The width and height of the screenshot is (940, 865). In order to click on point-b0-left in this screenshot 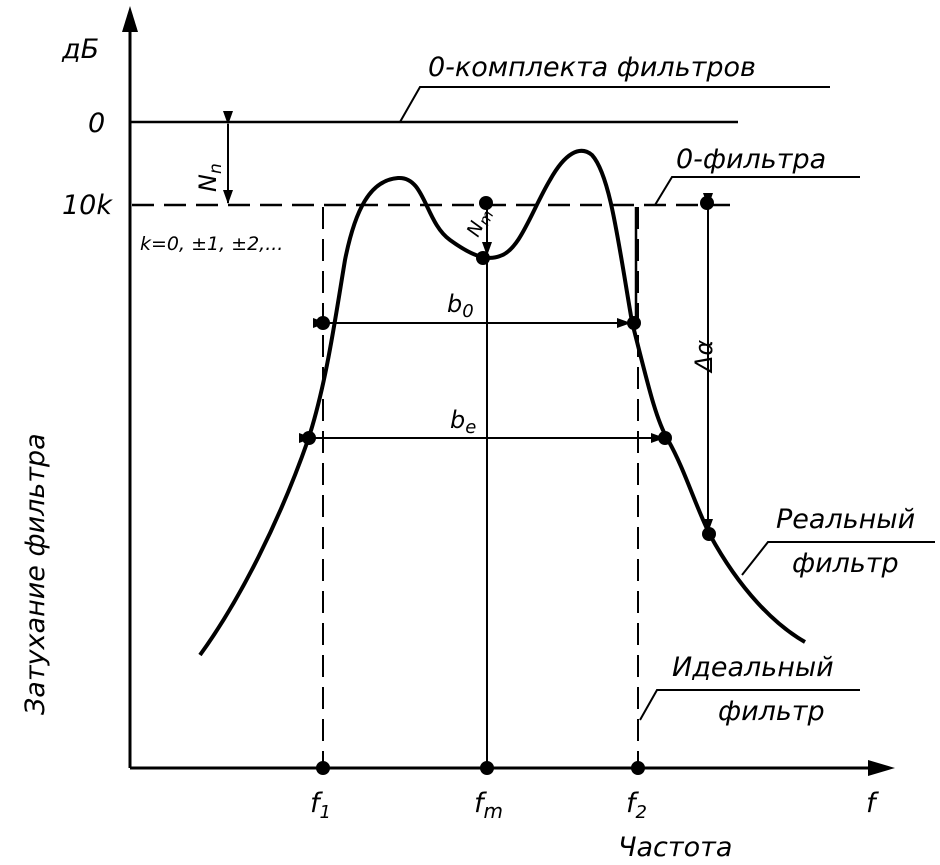, I will do `click(323, 323)`.